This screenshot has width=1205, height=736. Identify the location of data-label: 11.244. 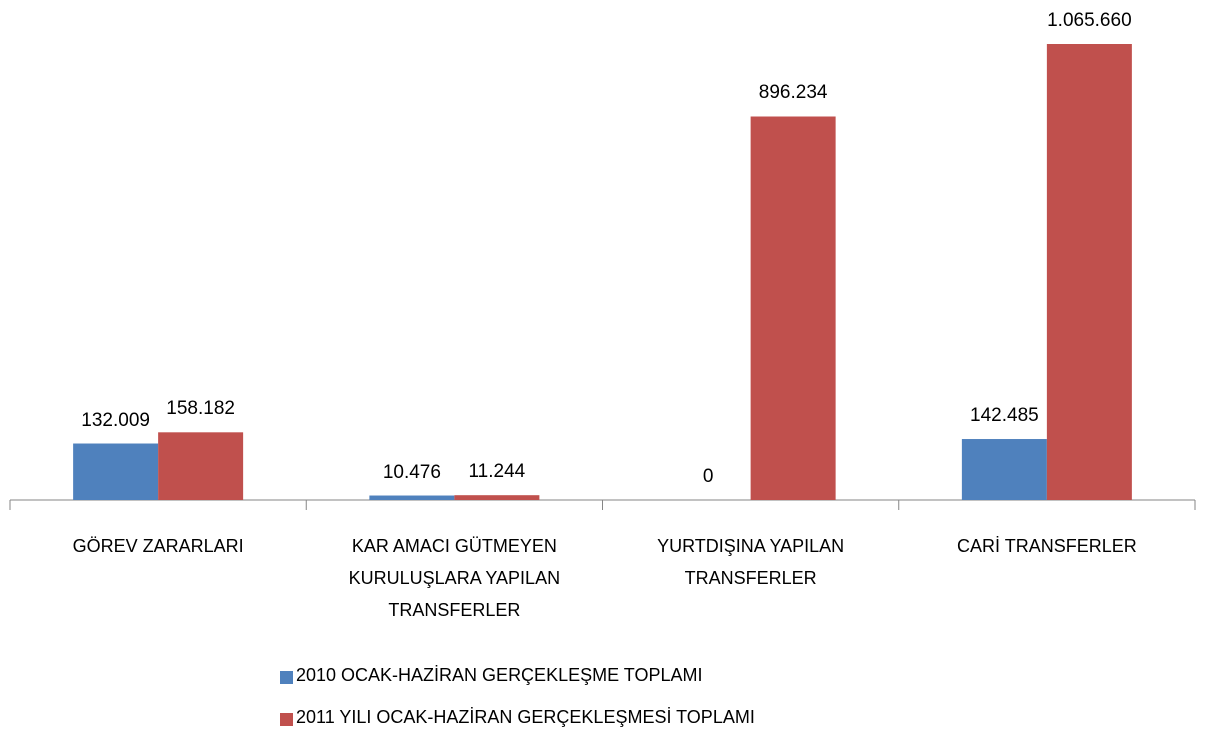
(497, 472).